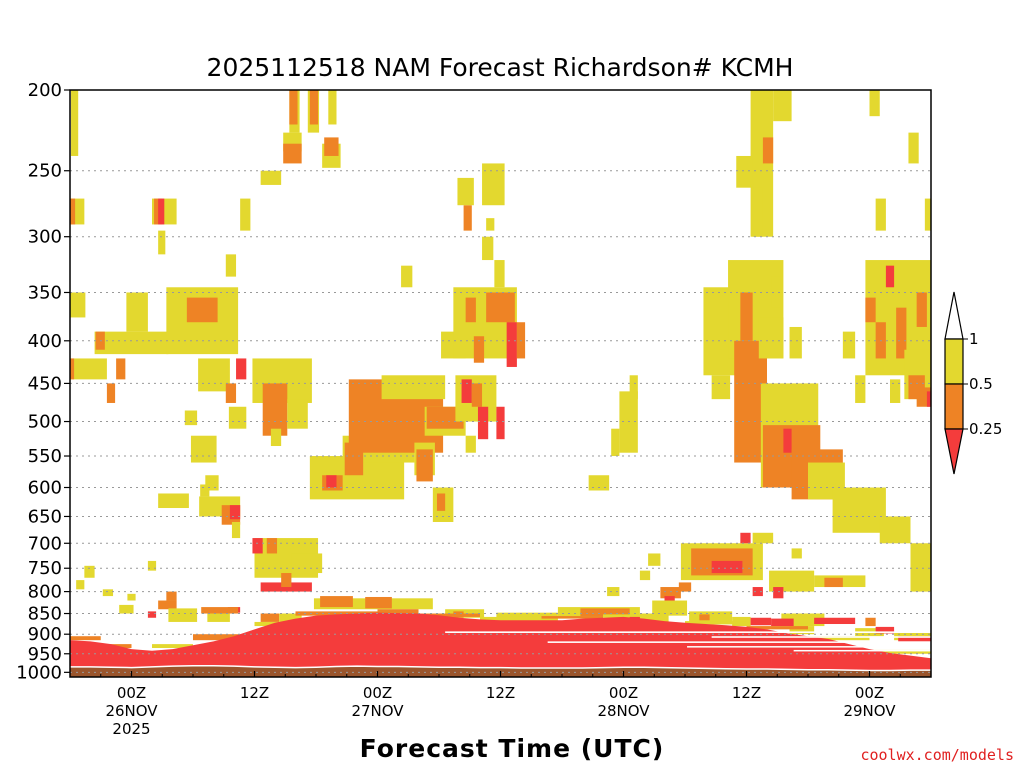 The image size is (1024, 768). Describe the element at coordinates (974, 339) in the screenshot. I see `colorbar-label-1: 1` at that location.